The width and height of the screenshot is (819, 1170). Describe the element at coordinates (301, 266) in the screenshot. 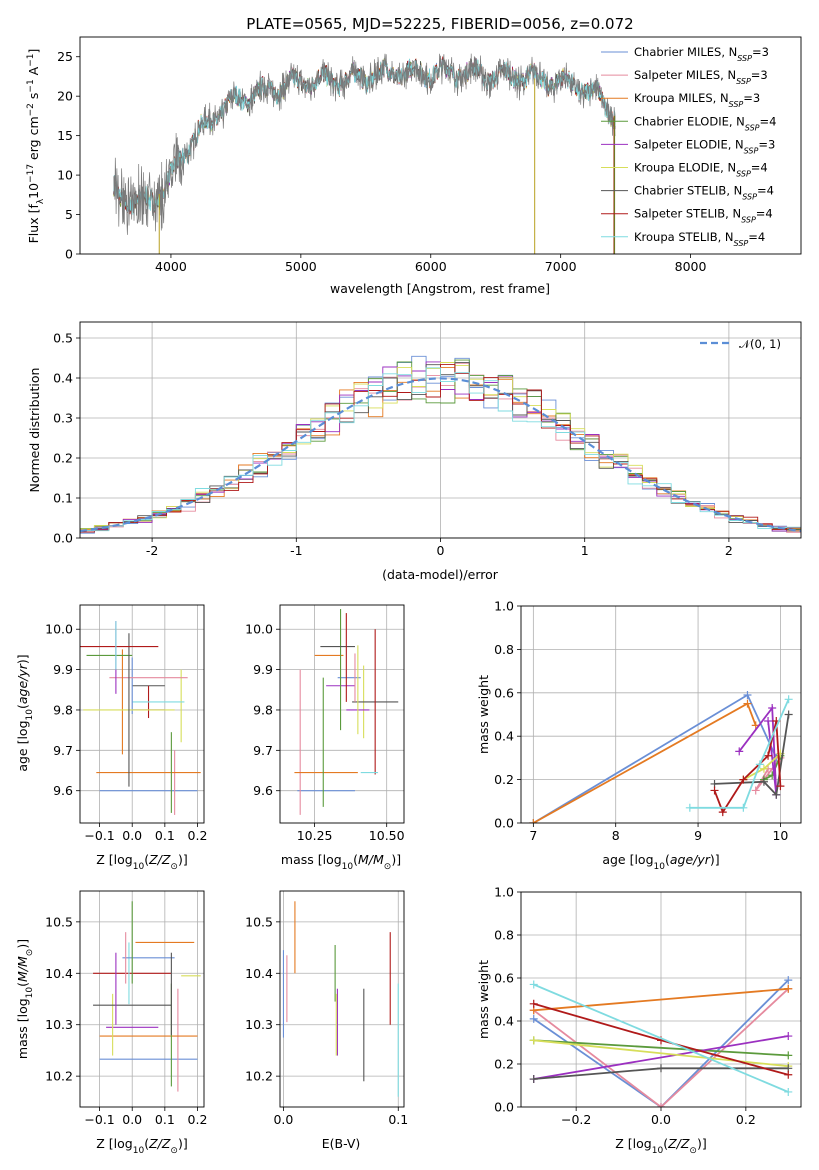

I see `x-tick-label: 5000` at that location.